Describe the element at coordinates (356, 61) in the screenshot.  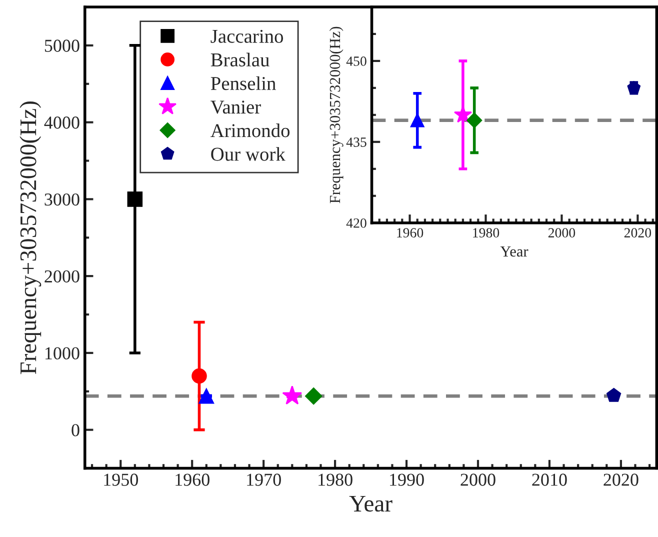
I see `y-tick-label: 450` at that location.